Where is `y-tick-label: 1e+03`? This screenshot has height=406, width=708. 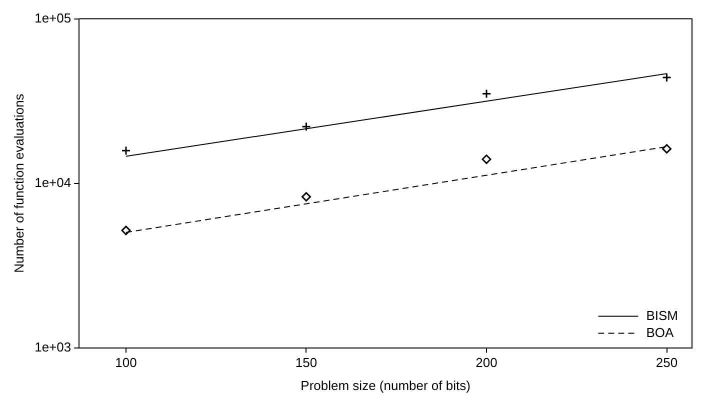
y-tick-label: 1e+03 is located at coordinates (53, 346).